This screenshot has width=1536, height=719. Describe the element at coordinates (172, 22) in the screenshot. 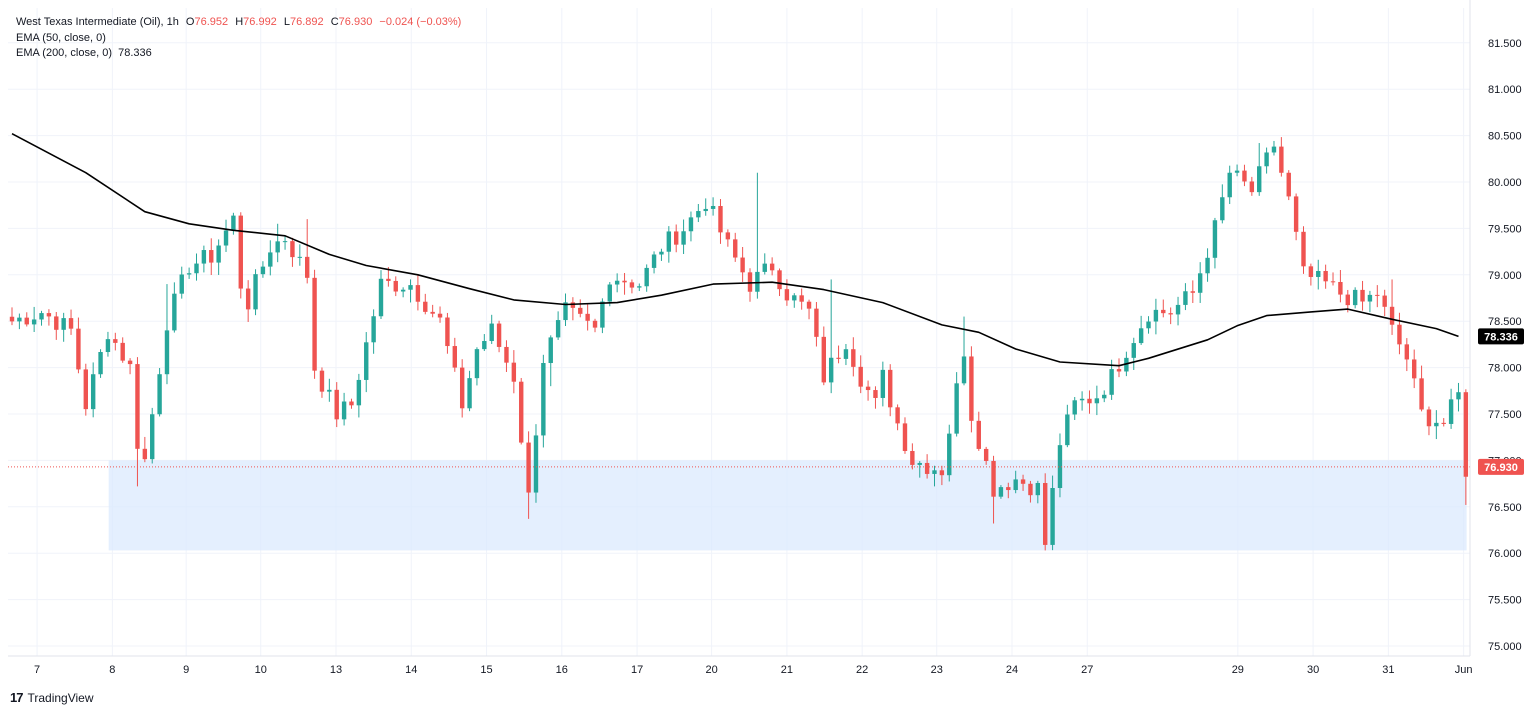

I see `timeframe-label: 1h` at that location.